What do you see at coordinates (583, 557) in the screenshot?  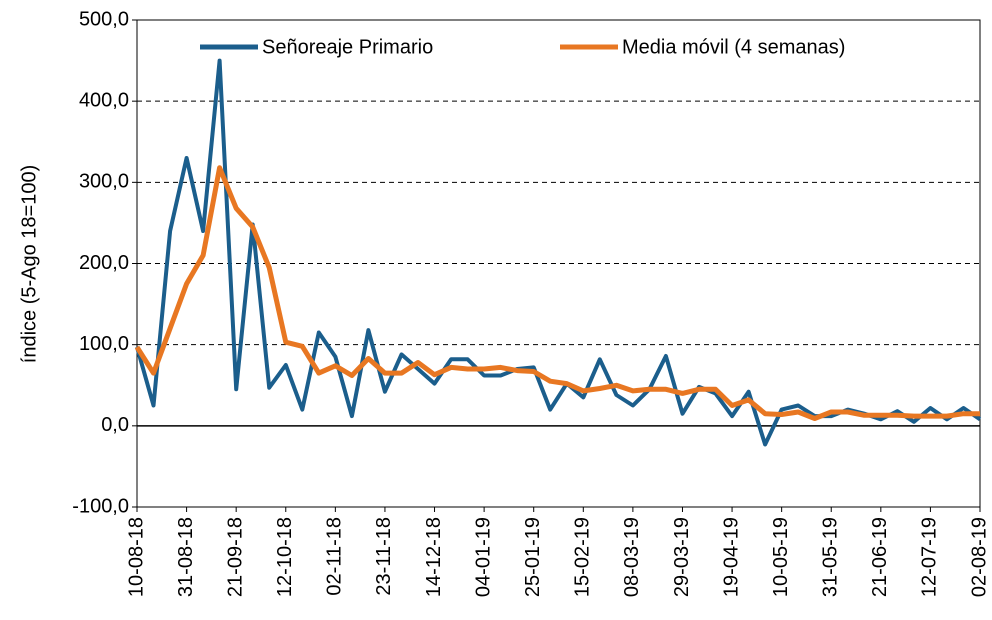 I see `x-tick-label: 15-02-19` at bounding box center [583, 557].